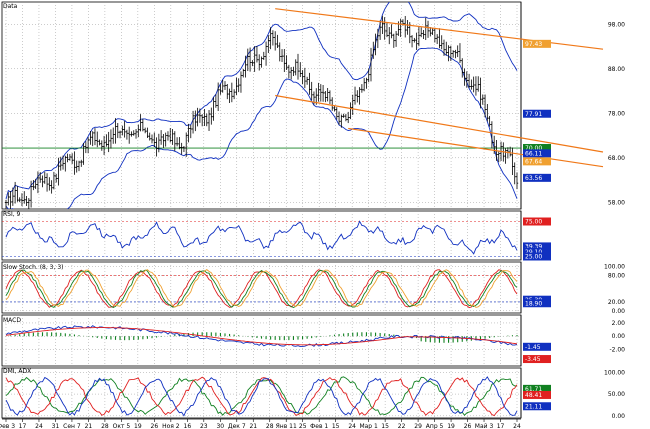 This screenshot has width=650, height=429. I want to click on price-tag: 63.56, so click(537, 177).